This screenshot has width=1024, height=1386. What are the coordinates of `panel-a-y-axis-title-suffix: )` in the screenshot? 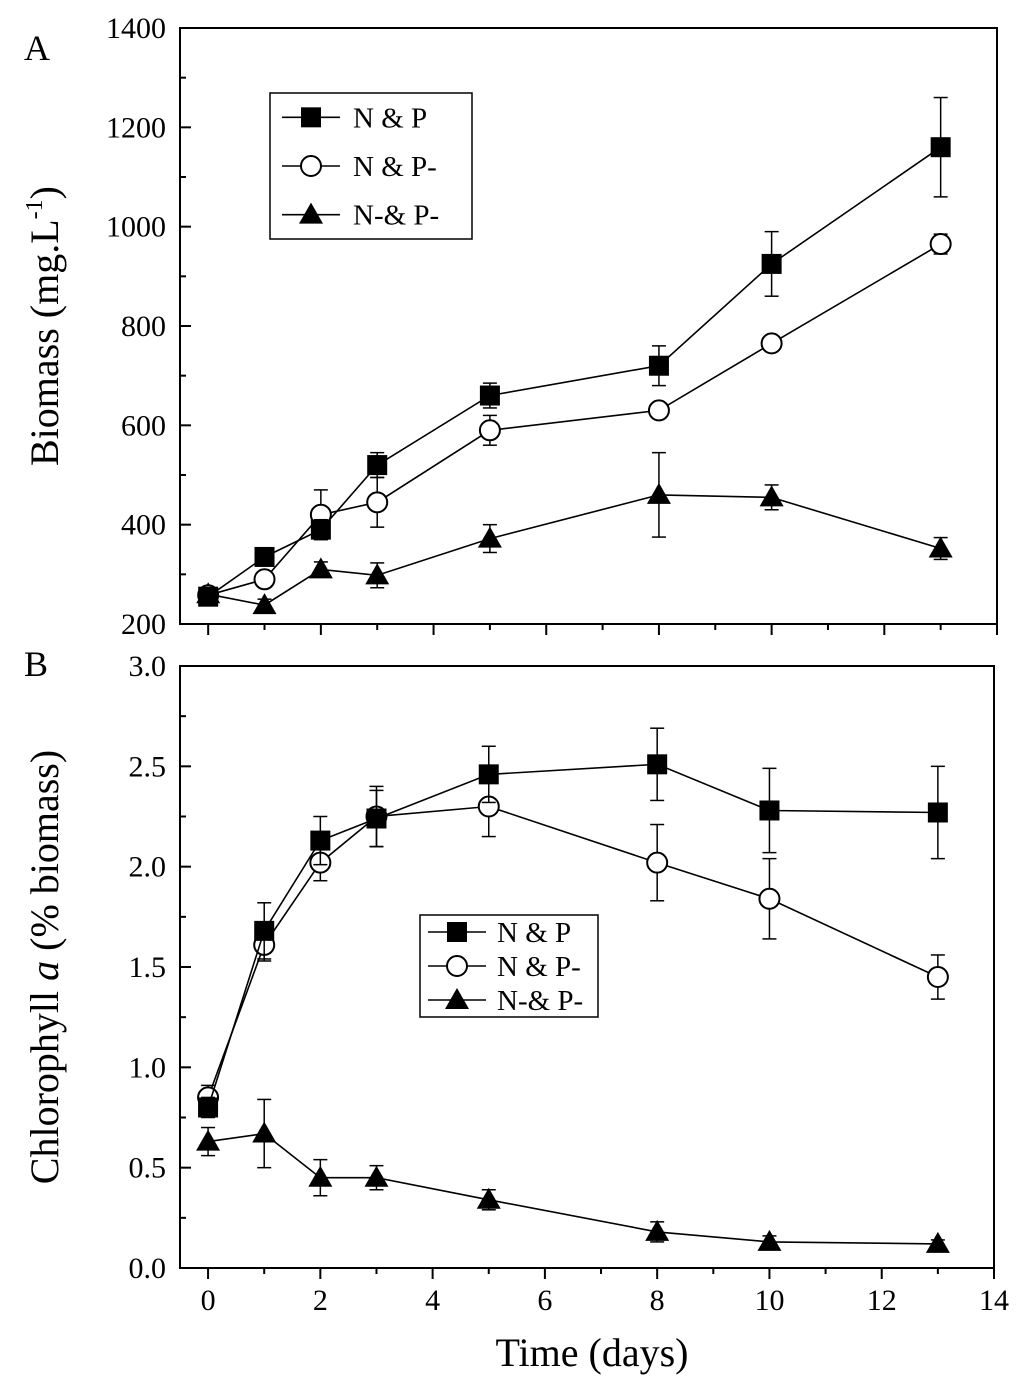 It's located at (44, 192).